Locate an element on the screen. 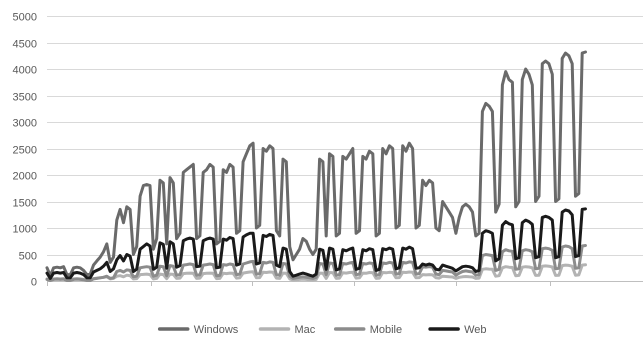 The height and width of the screenshot is (346, 643). legend-item-windows: Windows is located at coordinates (198, 330).